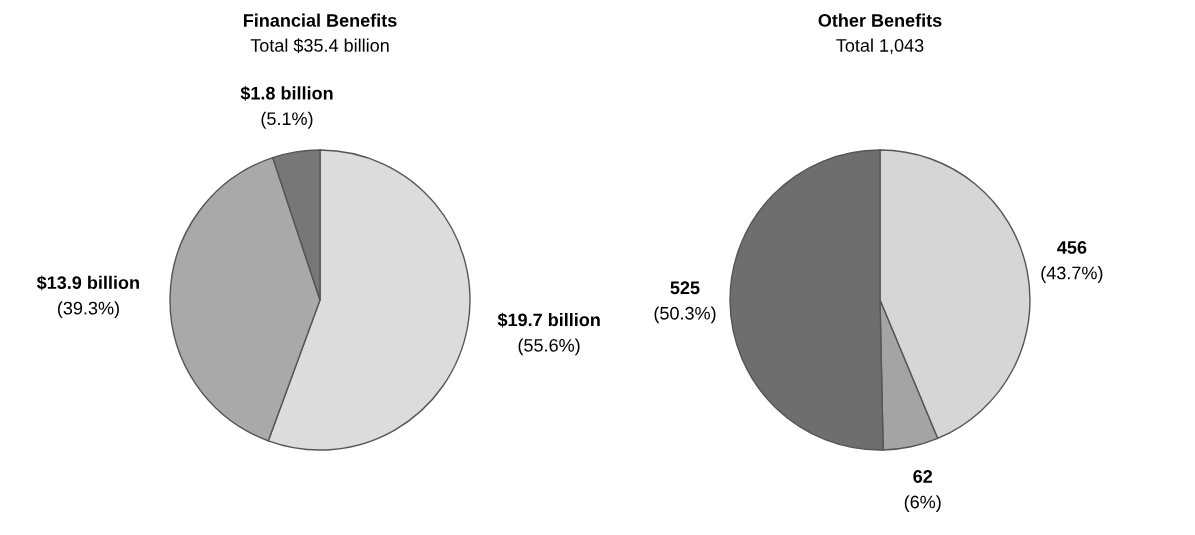 The image size is (1195, 535). What do you see at coordinates (1072, 262) in the screenshot?
I see `data-label: 456 (43.7%)` at bounding box center [1072, 262].